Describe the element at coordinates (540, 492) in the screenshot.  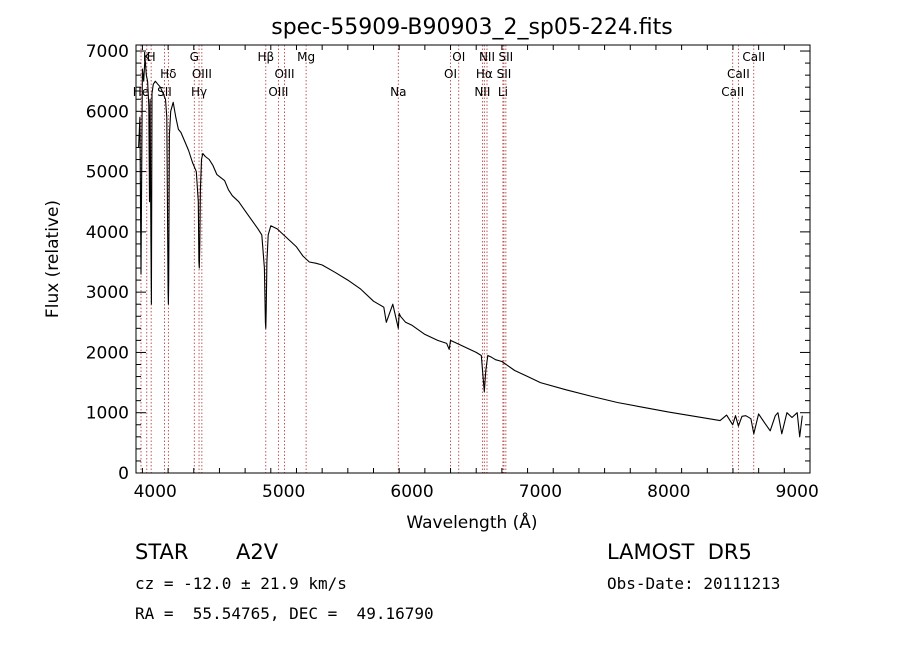
I see `x-tick-label: 7000` at that location.